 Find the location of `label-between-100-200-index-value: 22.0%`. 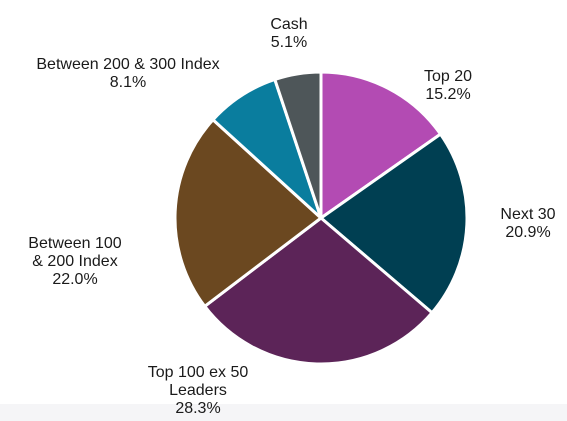

label-between-100-200-index-value: 22.0% is located at coordinates (75, 279).